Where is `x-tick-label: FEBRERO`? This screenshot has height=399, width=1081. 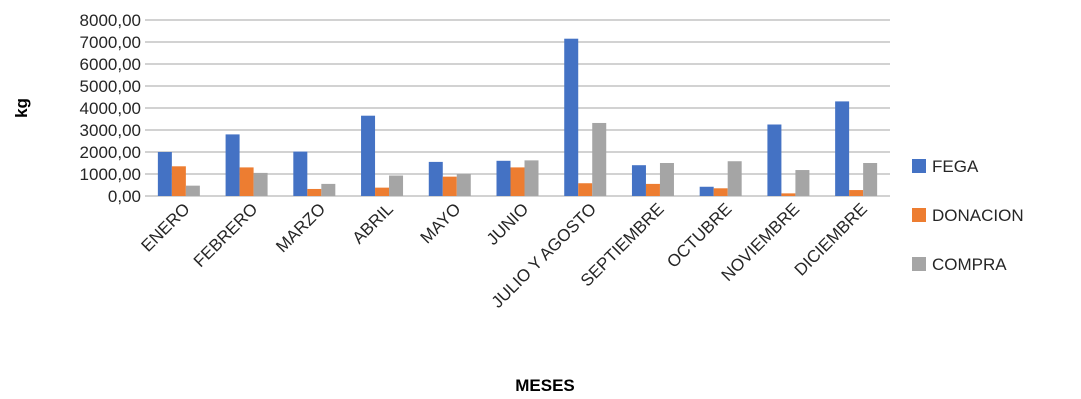 x-tick-label: FEBRERO is located at coordinates (226, 235).